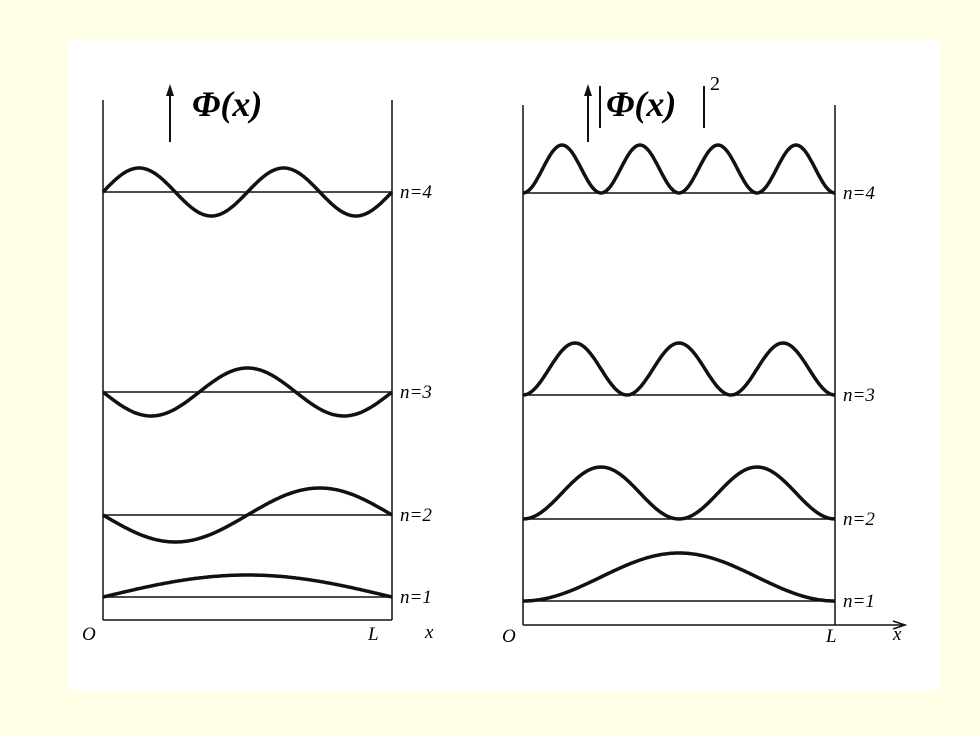  Describe the element at coordinates (900, 625) in the screenshot. I see `axis-arrow` at that location.